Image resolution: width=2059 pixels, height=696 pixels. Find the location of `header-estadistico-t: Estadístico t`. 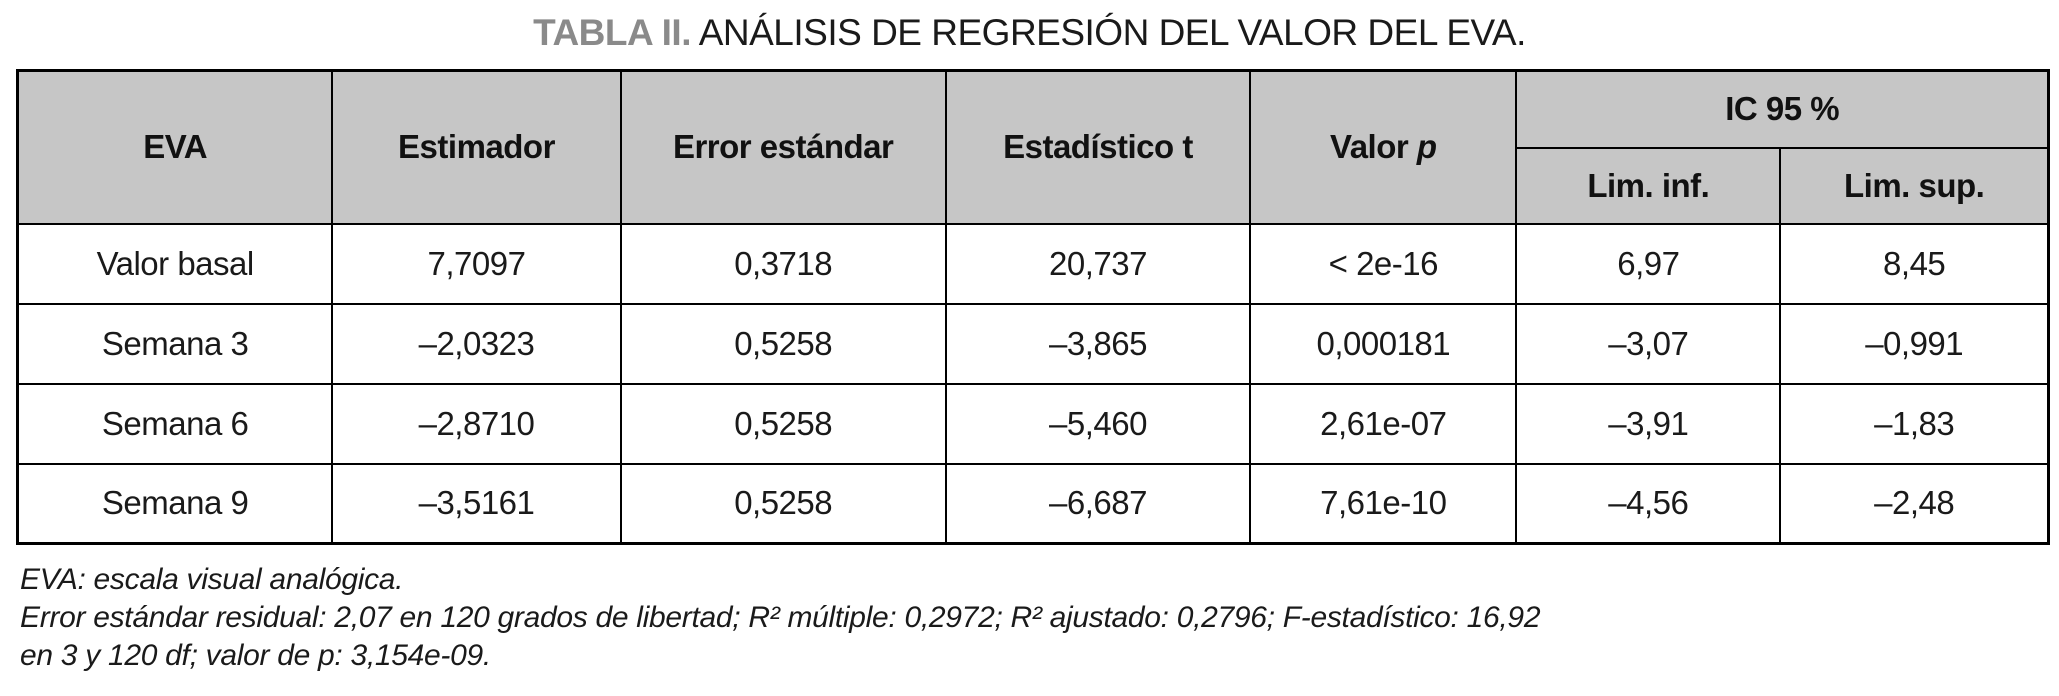

header-estadistico-t: Estadístico t is located at coordinates (1098, 147).